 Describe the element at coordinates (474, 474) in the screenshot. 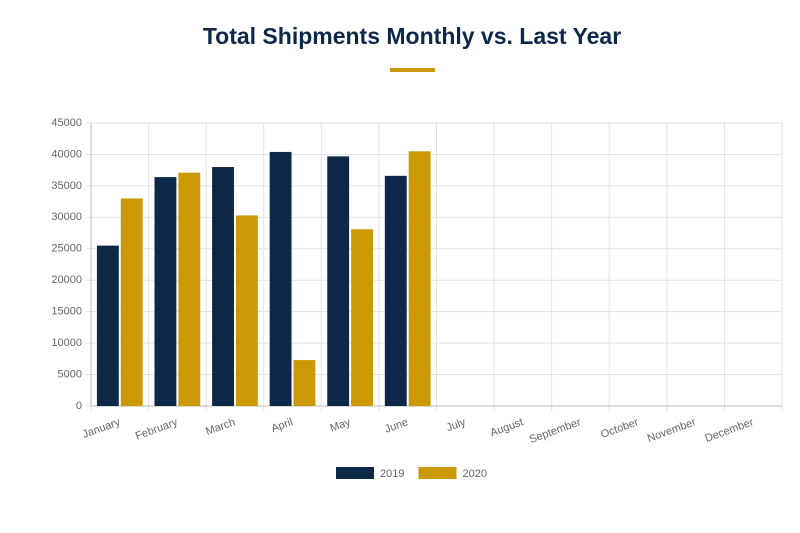

I see `legend-label: 2020` at that location.